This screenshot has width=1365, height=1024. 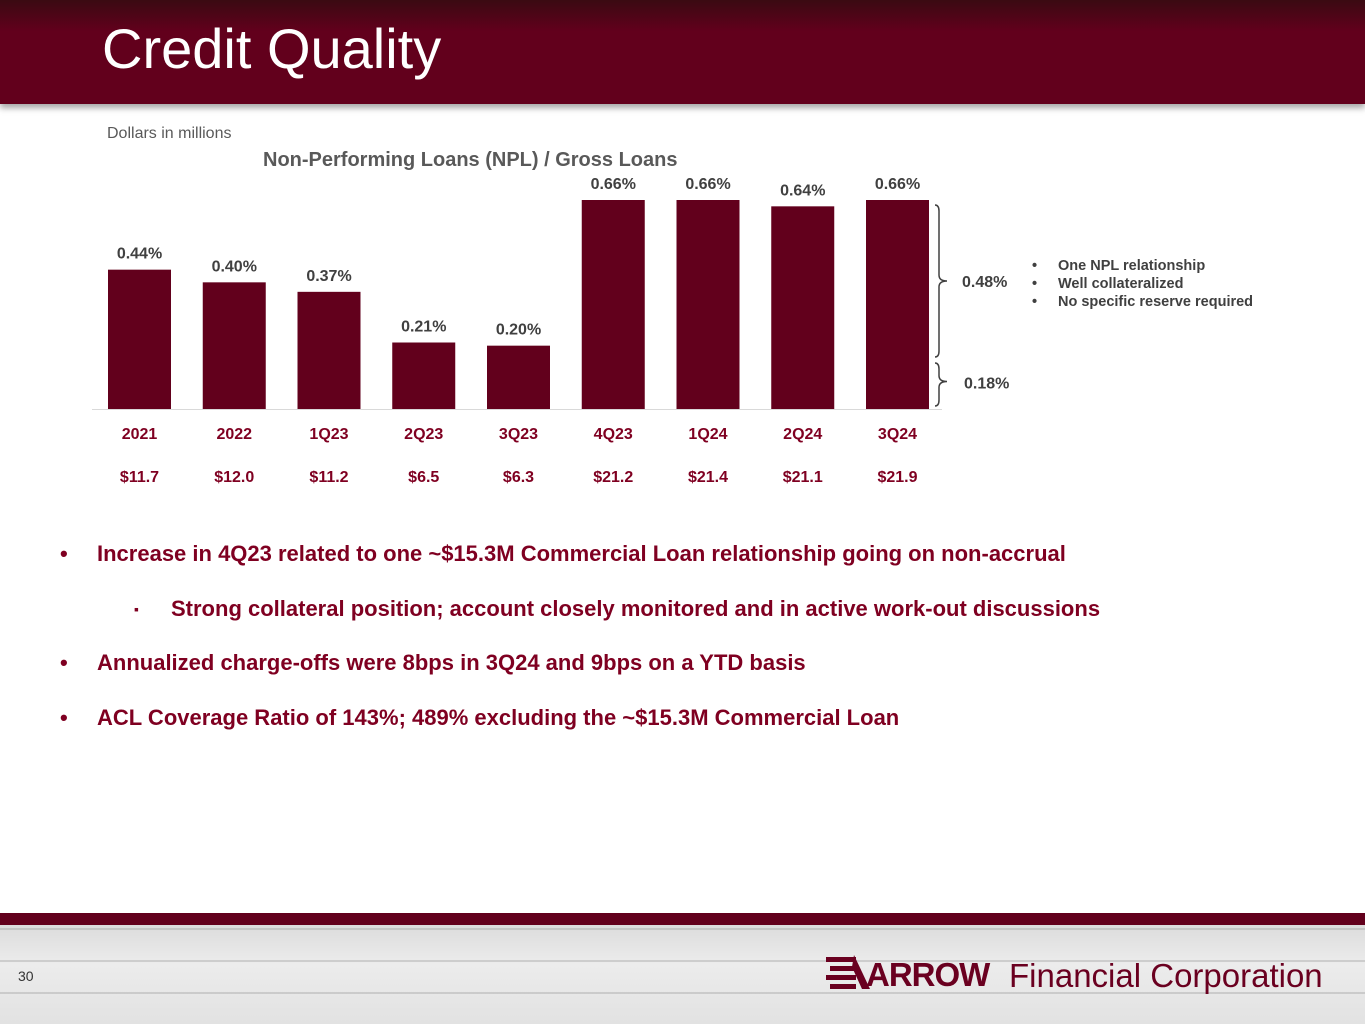 What do you see at coordinates (328, 276) in the screenshot?
I see `bar-value-label: 0.37%` at bounding box center [328, 276].